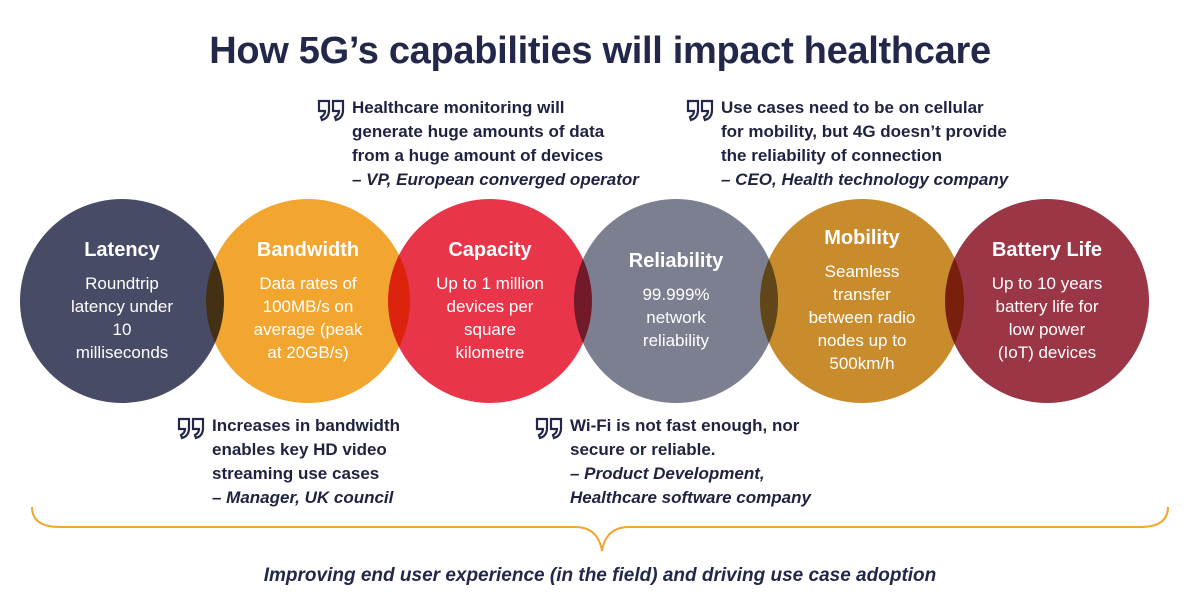 This screenshot has width=1200, height=608. I want to click on capability-line: network, so click(676, 317).